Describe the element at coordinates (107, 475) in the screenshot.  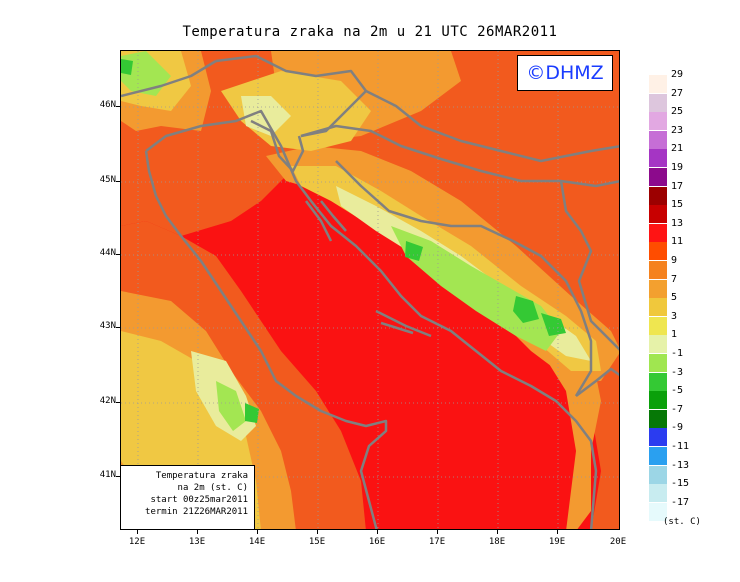
I see `lat-label-41n: 41N` at that location.